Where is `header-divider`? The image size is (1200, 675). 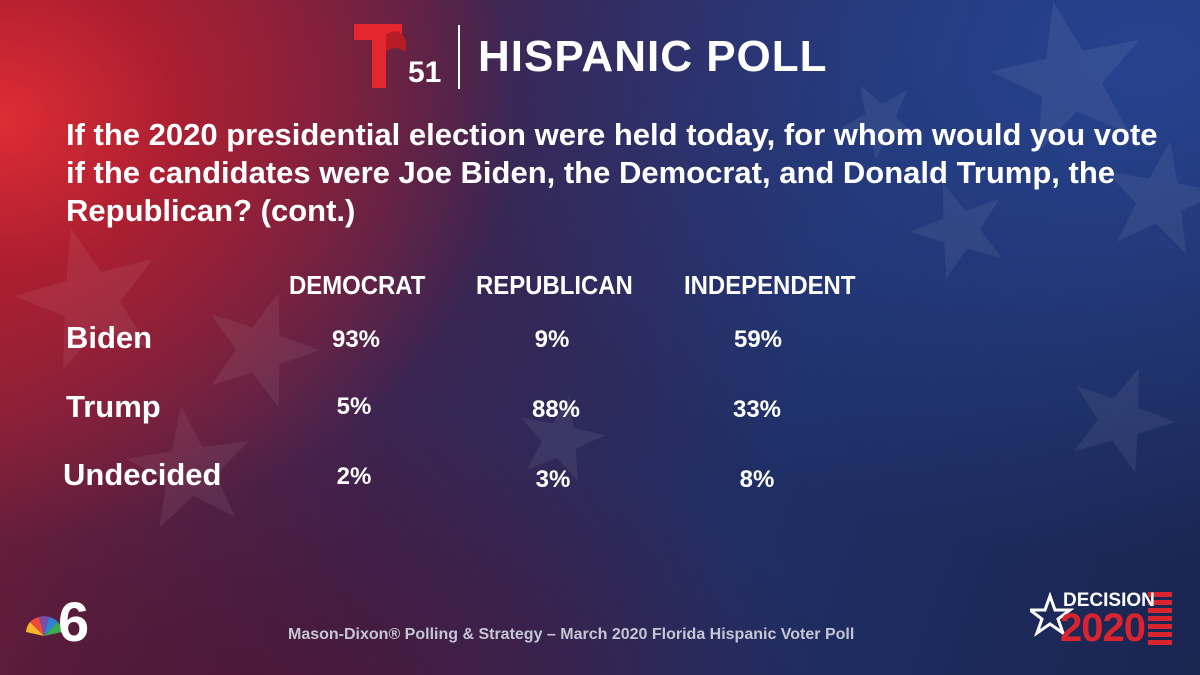
header-divider is located at coordinates (459, 57).